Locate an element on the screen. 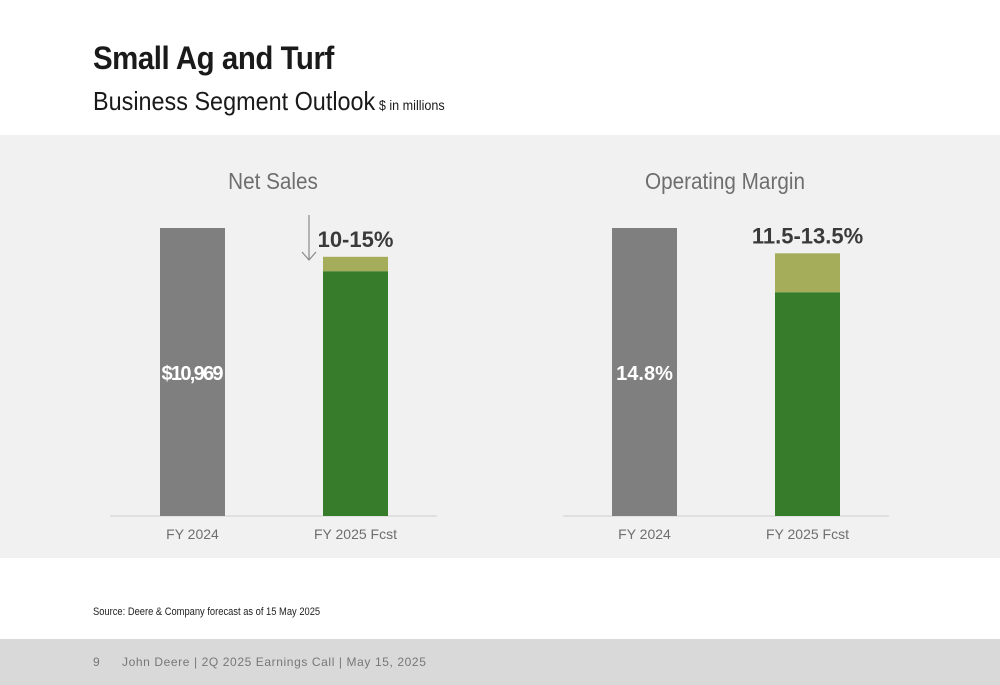  operating-margin-forecast-range-label: 11.5-13.5% is located at coordinates (807, 235).